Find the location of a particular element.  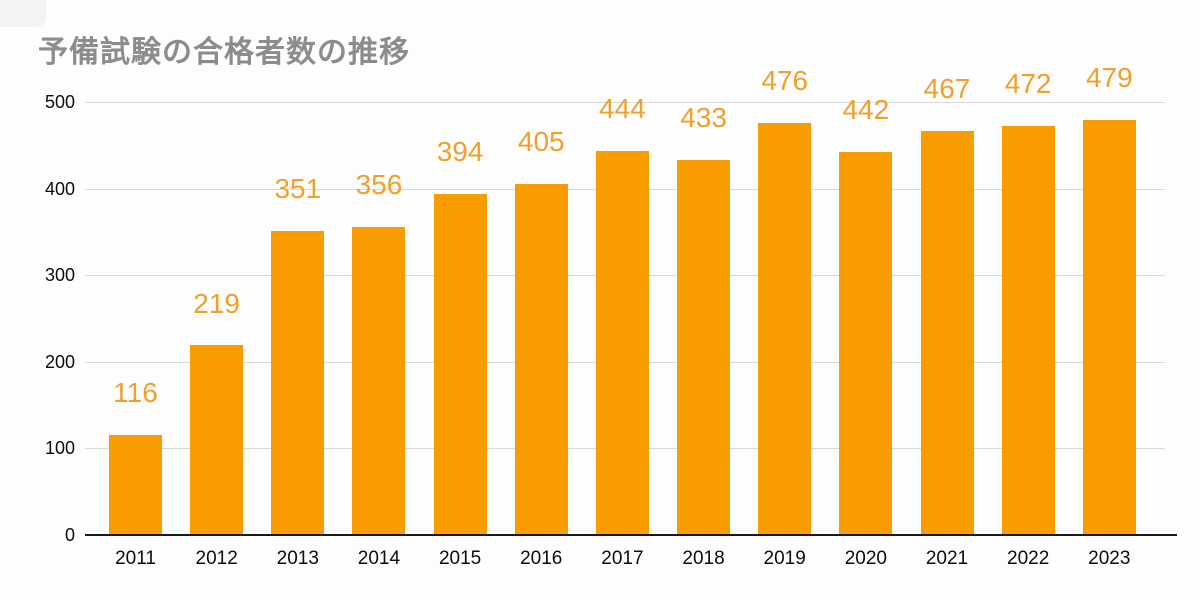

y-tick-label-100: 100 is located at coordinates (59, 448).